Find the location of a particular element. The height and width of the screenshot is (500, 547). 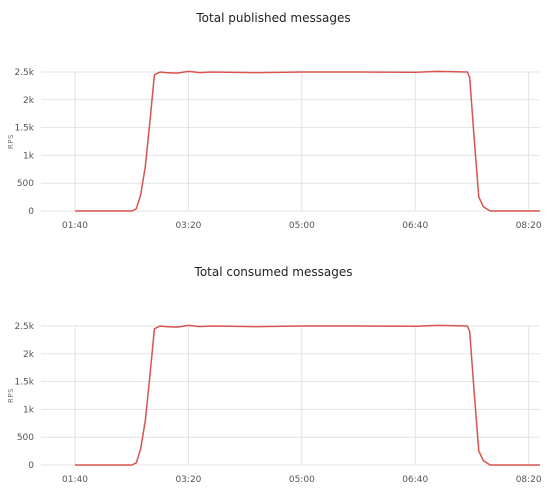

chart-title: Total consumed messages is located at coordinates (273, 272).